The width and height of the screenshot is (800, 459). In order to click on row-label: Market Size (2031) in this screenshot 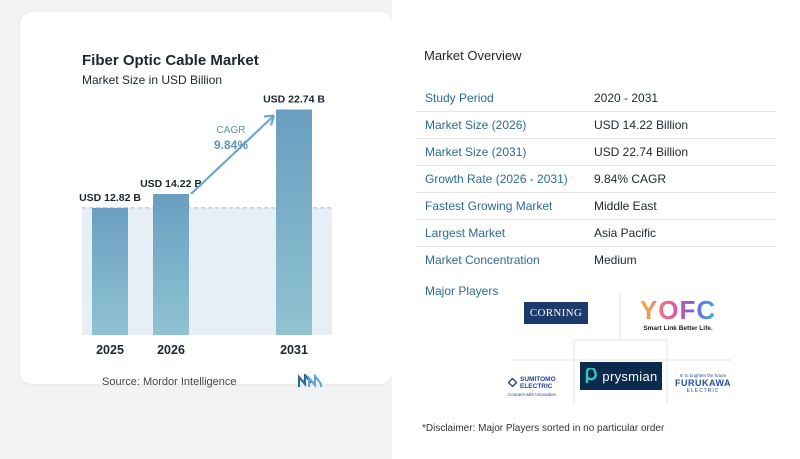, I will do `click(476, 152)`.